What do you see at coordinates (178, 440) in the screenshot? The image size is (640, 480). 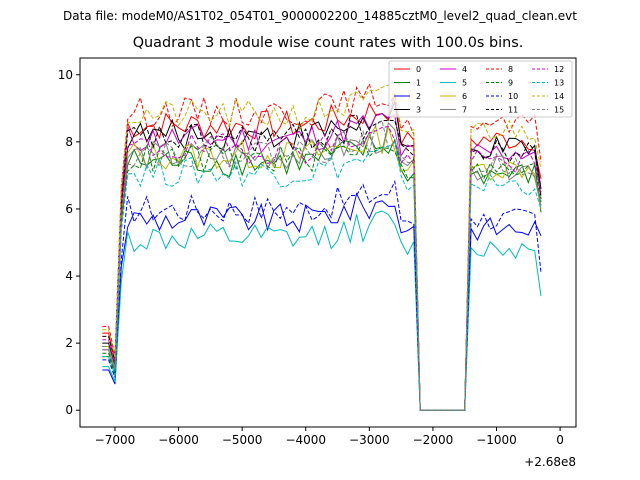 I see `x-tick-label: −6000` at bounding box center [178, 440].